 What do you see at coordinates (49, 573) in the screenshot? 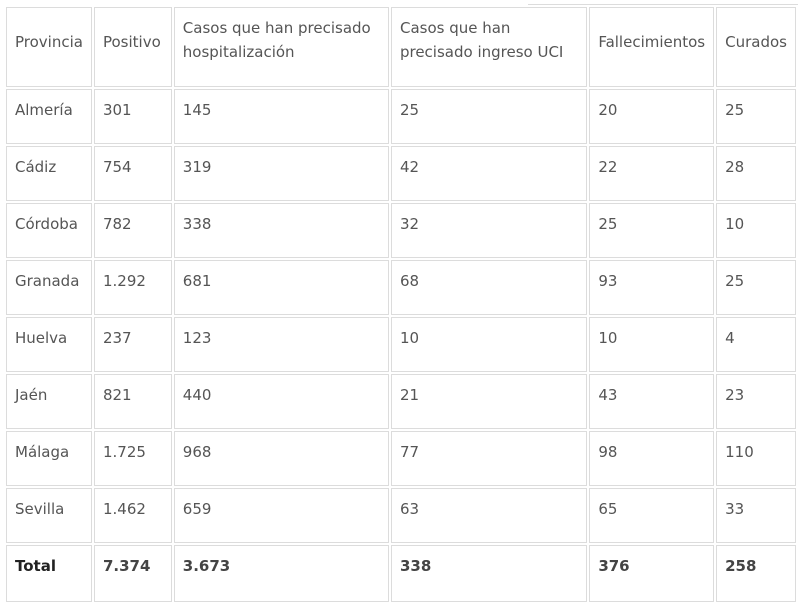
I see `total-provincia: Total` at bounding box center [49, 573].